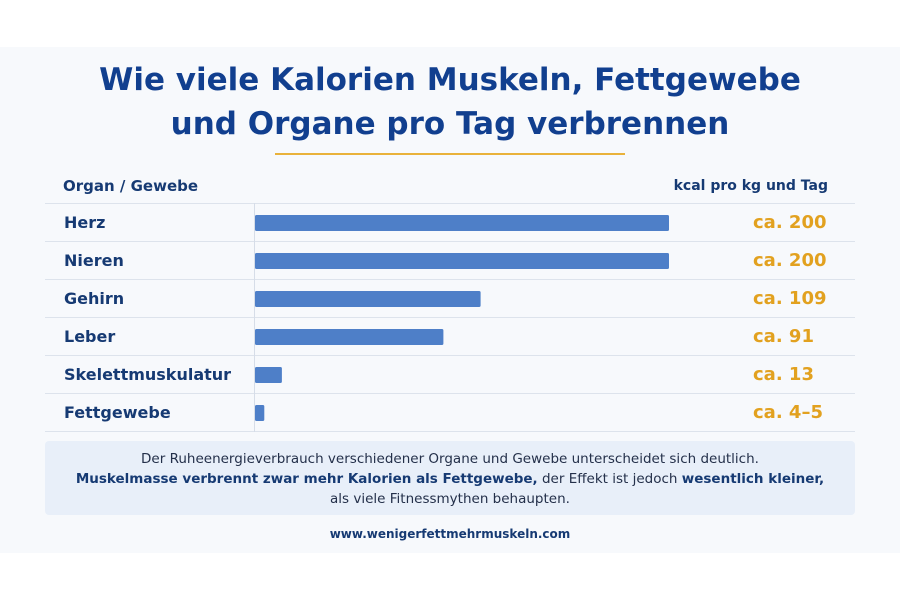 The width and height of the screenshot is (900, 600). Describe the element at coordinates (90, 336) in the screenshot. I see `category-label: Leber` at that location.